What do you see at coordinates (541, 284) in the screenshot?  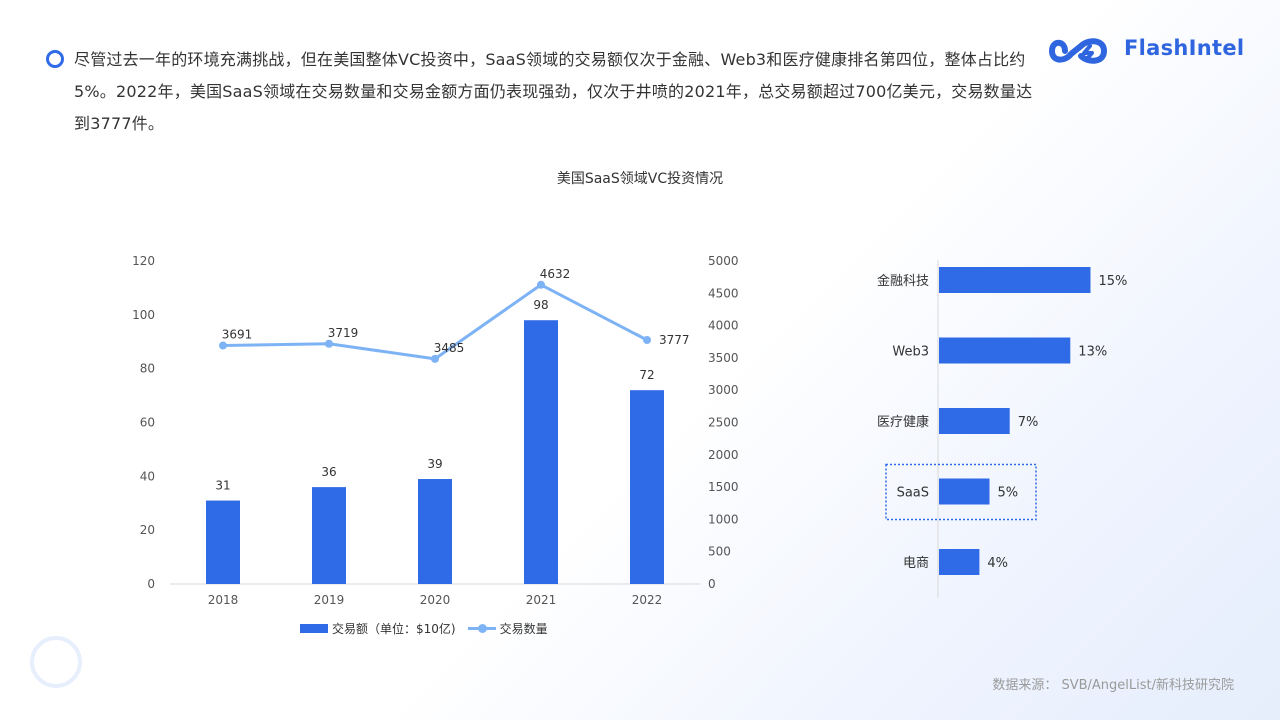 I see `line-point-2021` at bounding box center [541, 284].